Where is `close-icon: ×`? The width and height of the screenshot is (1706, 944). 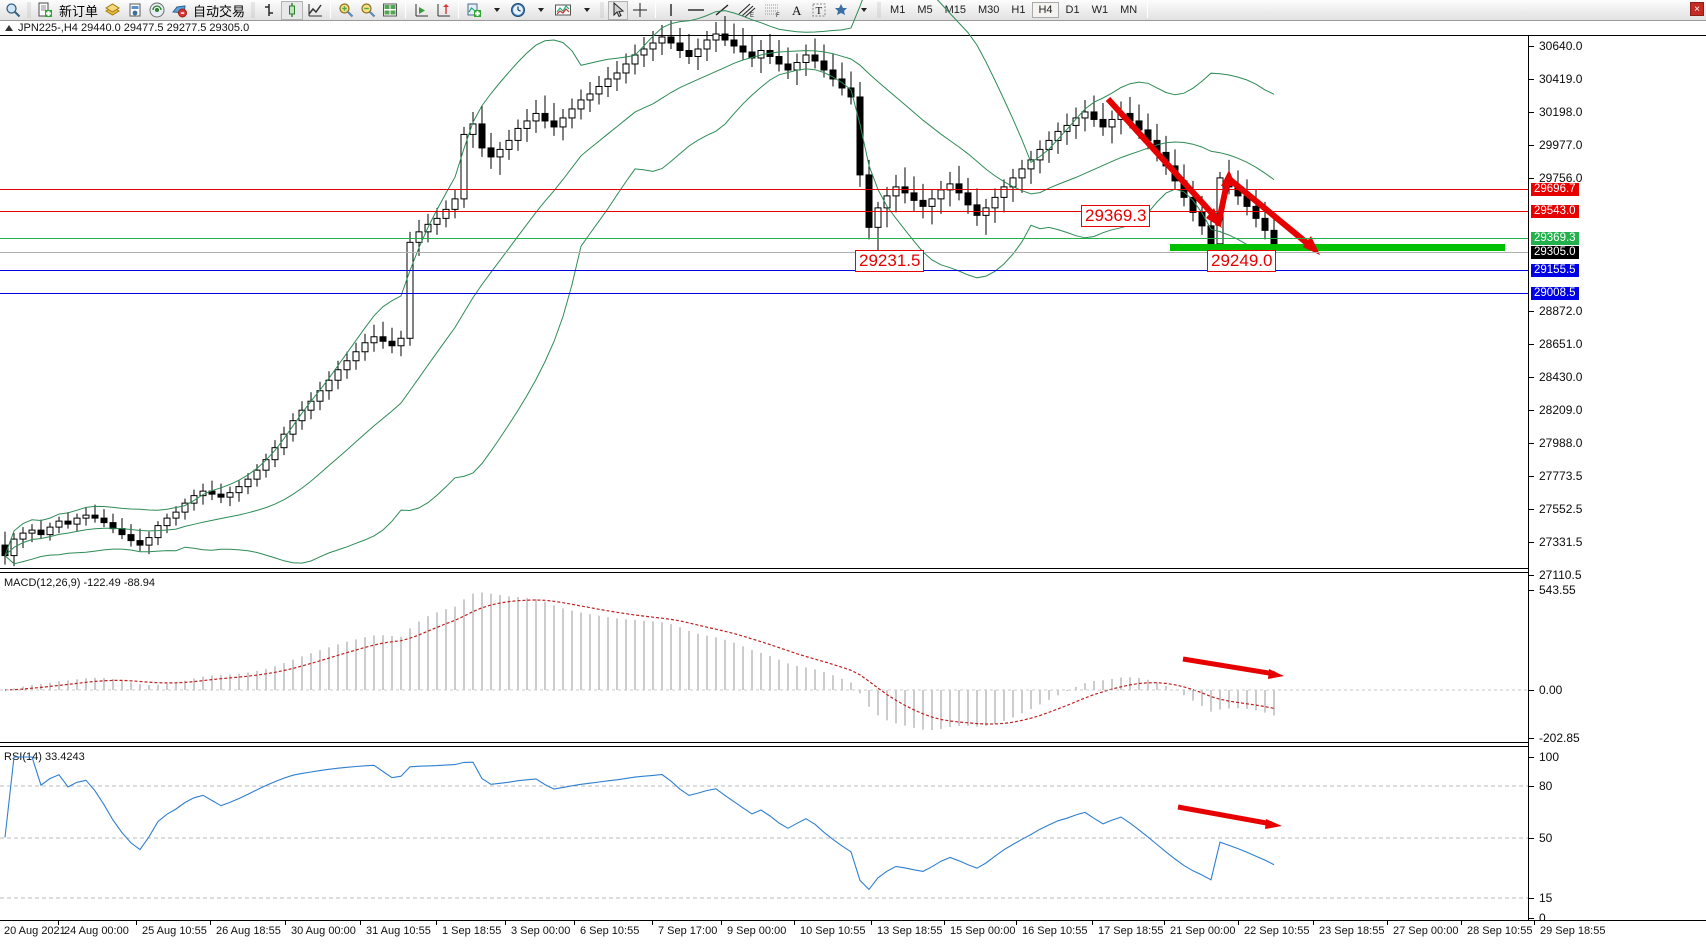
close-icon: × is located at coordinates (1697, 9).